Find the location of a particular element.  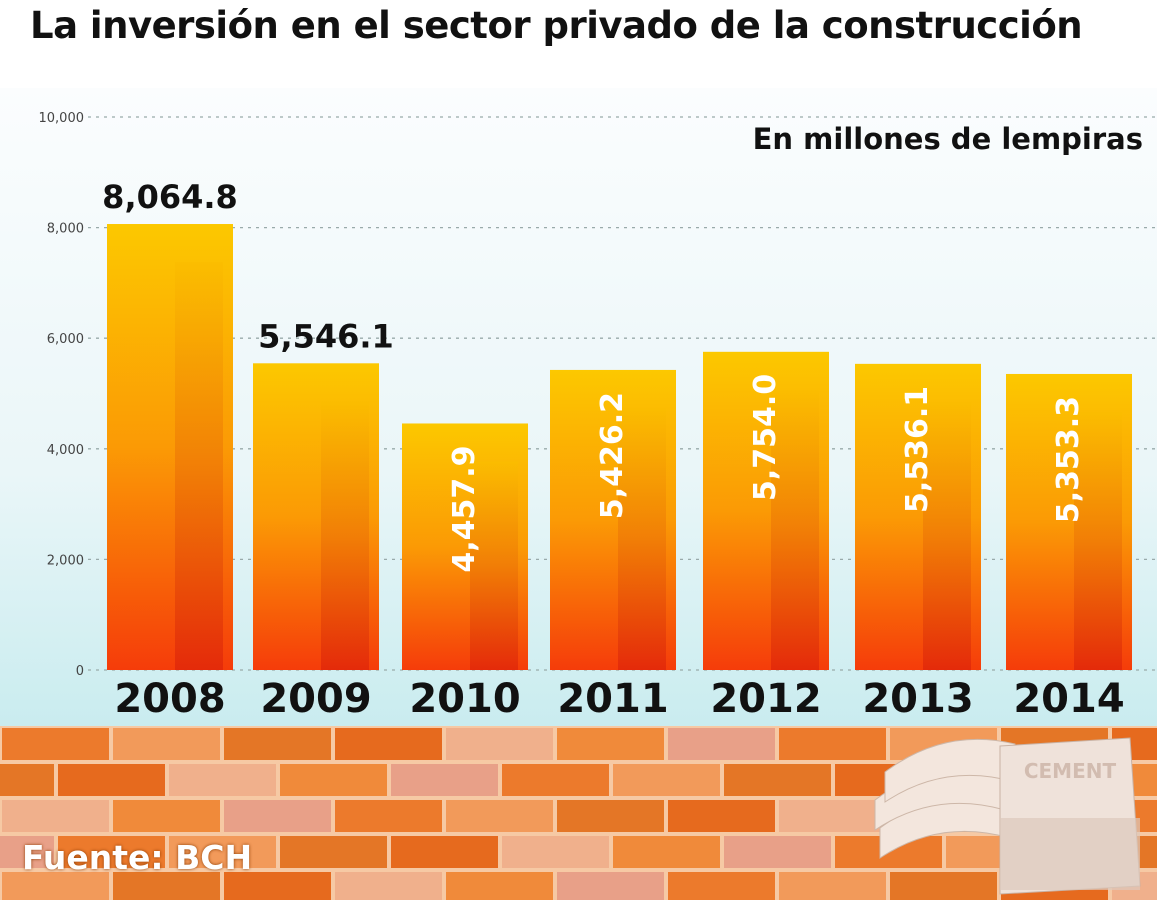

x-tick-label: 2013 is located at coordinates (917, 699).